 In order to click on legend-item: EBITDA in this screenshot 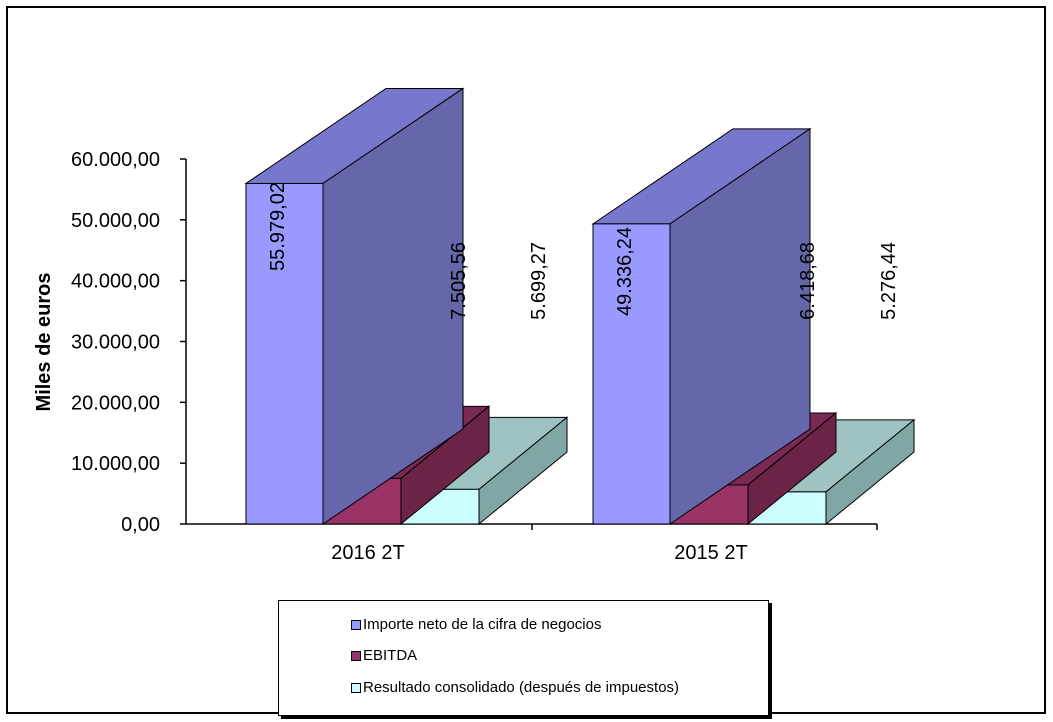, I will do `click(384, 655)`.